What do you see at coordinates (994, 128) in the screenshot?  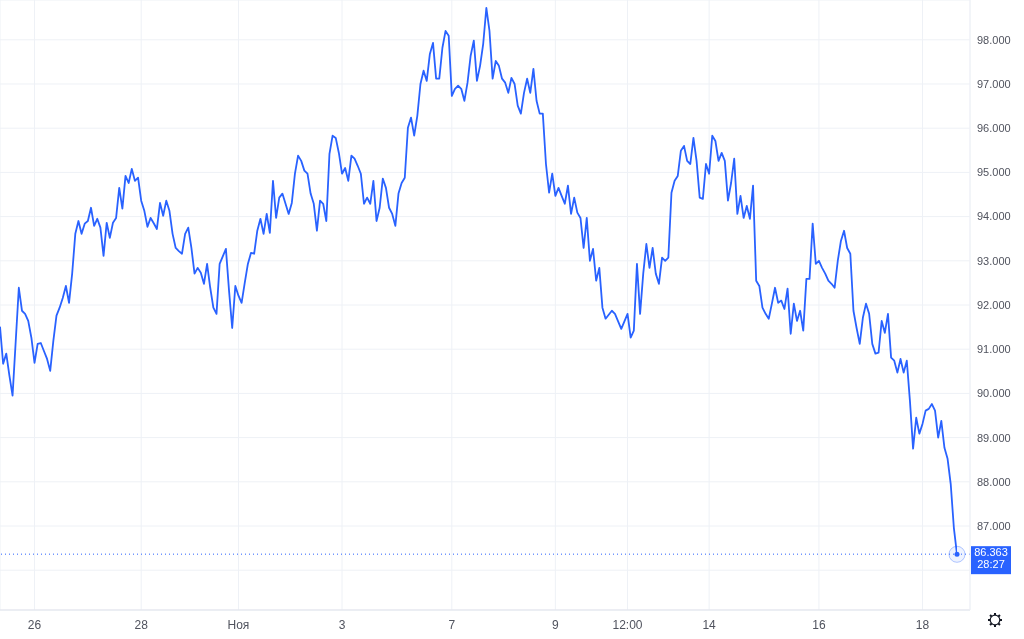 I see `y-tick-label: 96.000` at bounding box center [994, 128].